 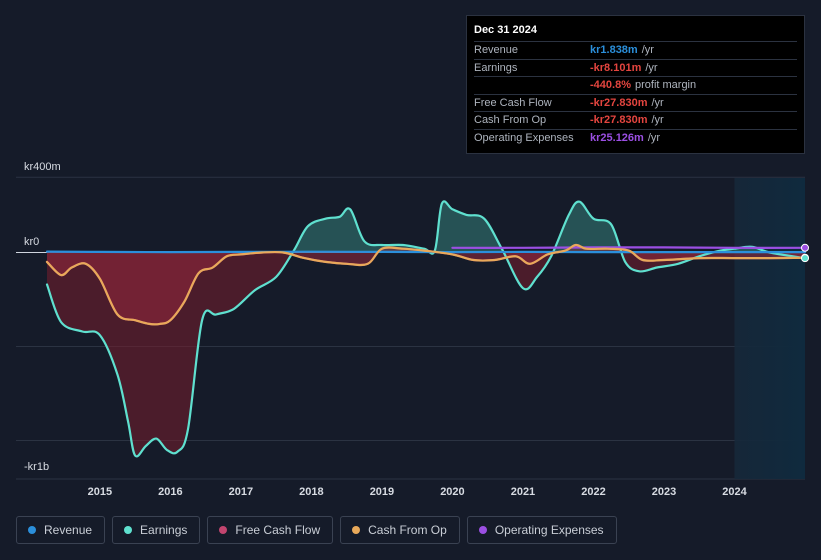 What do you see at coordinates (549, 530) in the screenshot?
I see `legend-label: Operating Expenses` at bounding box center [549, 530].